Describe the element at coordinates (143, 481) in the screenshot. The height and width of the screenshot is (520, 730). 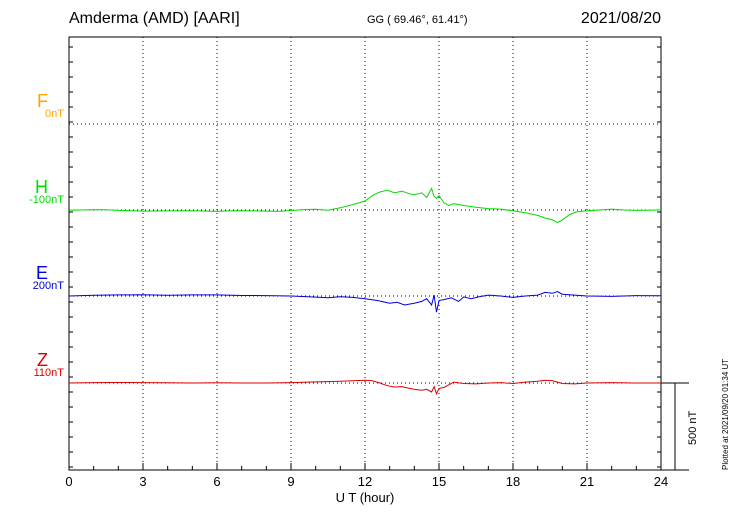
I see `x-tick-label: 3` at that location.